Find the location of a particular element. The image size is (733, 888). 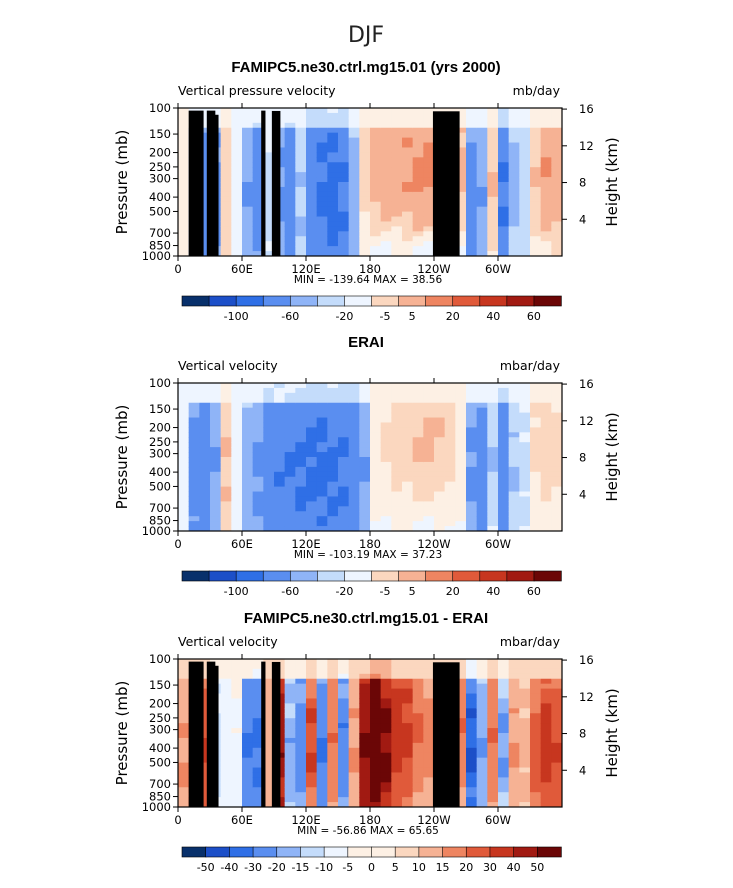

terrain-mask is located at coordinates (211, 734).